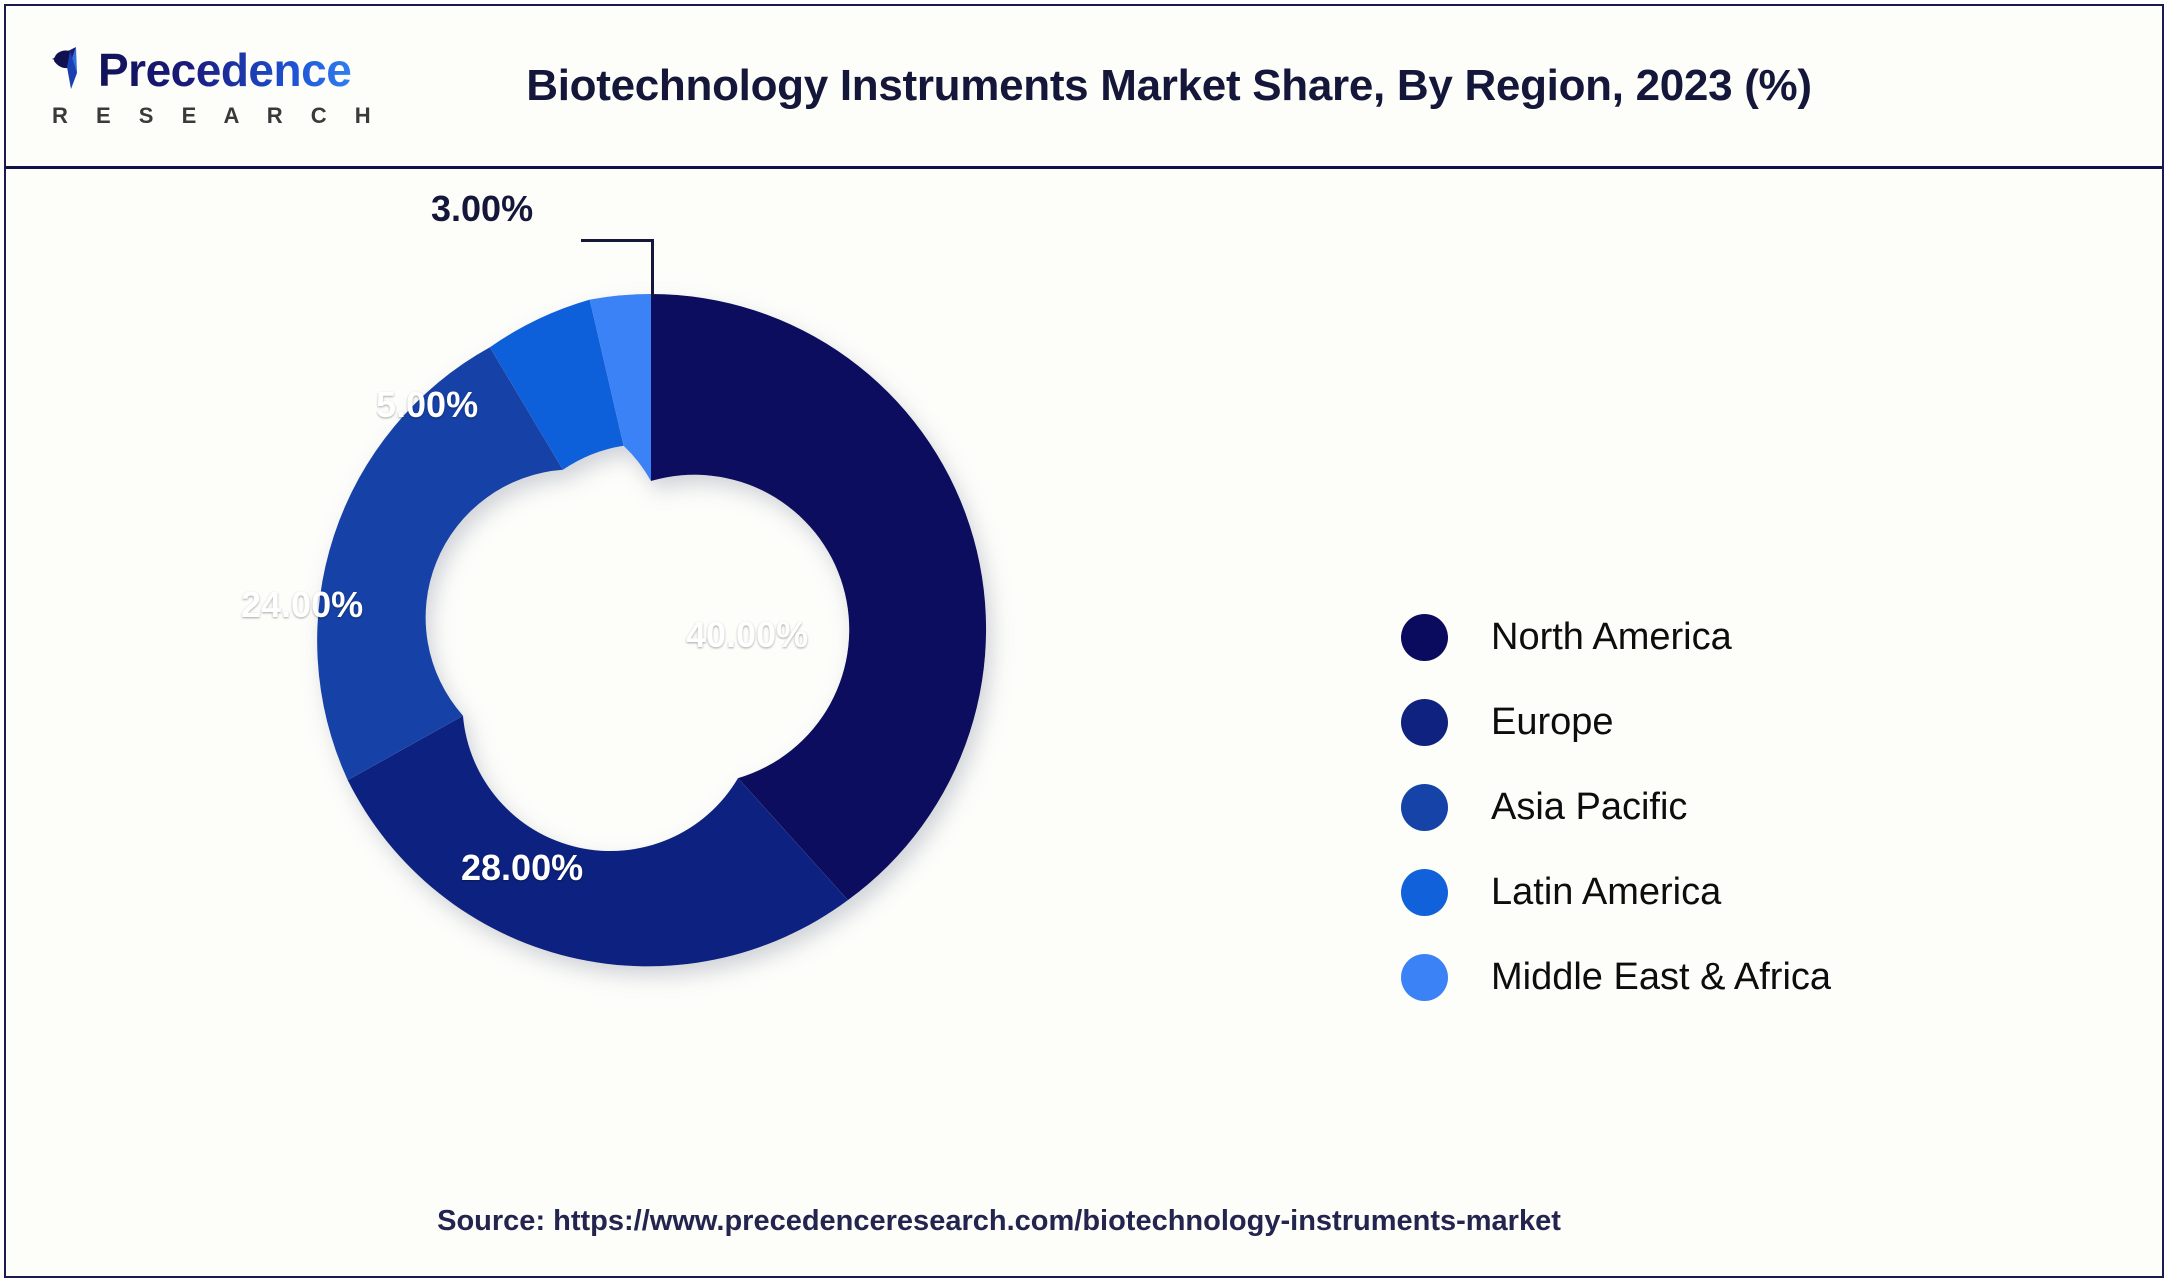 This screenshot has height=1286, width=2172. Describe the element at coordinates (522, 867) in the screenshot. I see `value-label-europe: 28.00%` at that location.